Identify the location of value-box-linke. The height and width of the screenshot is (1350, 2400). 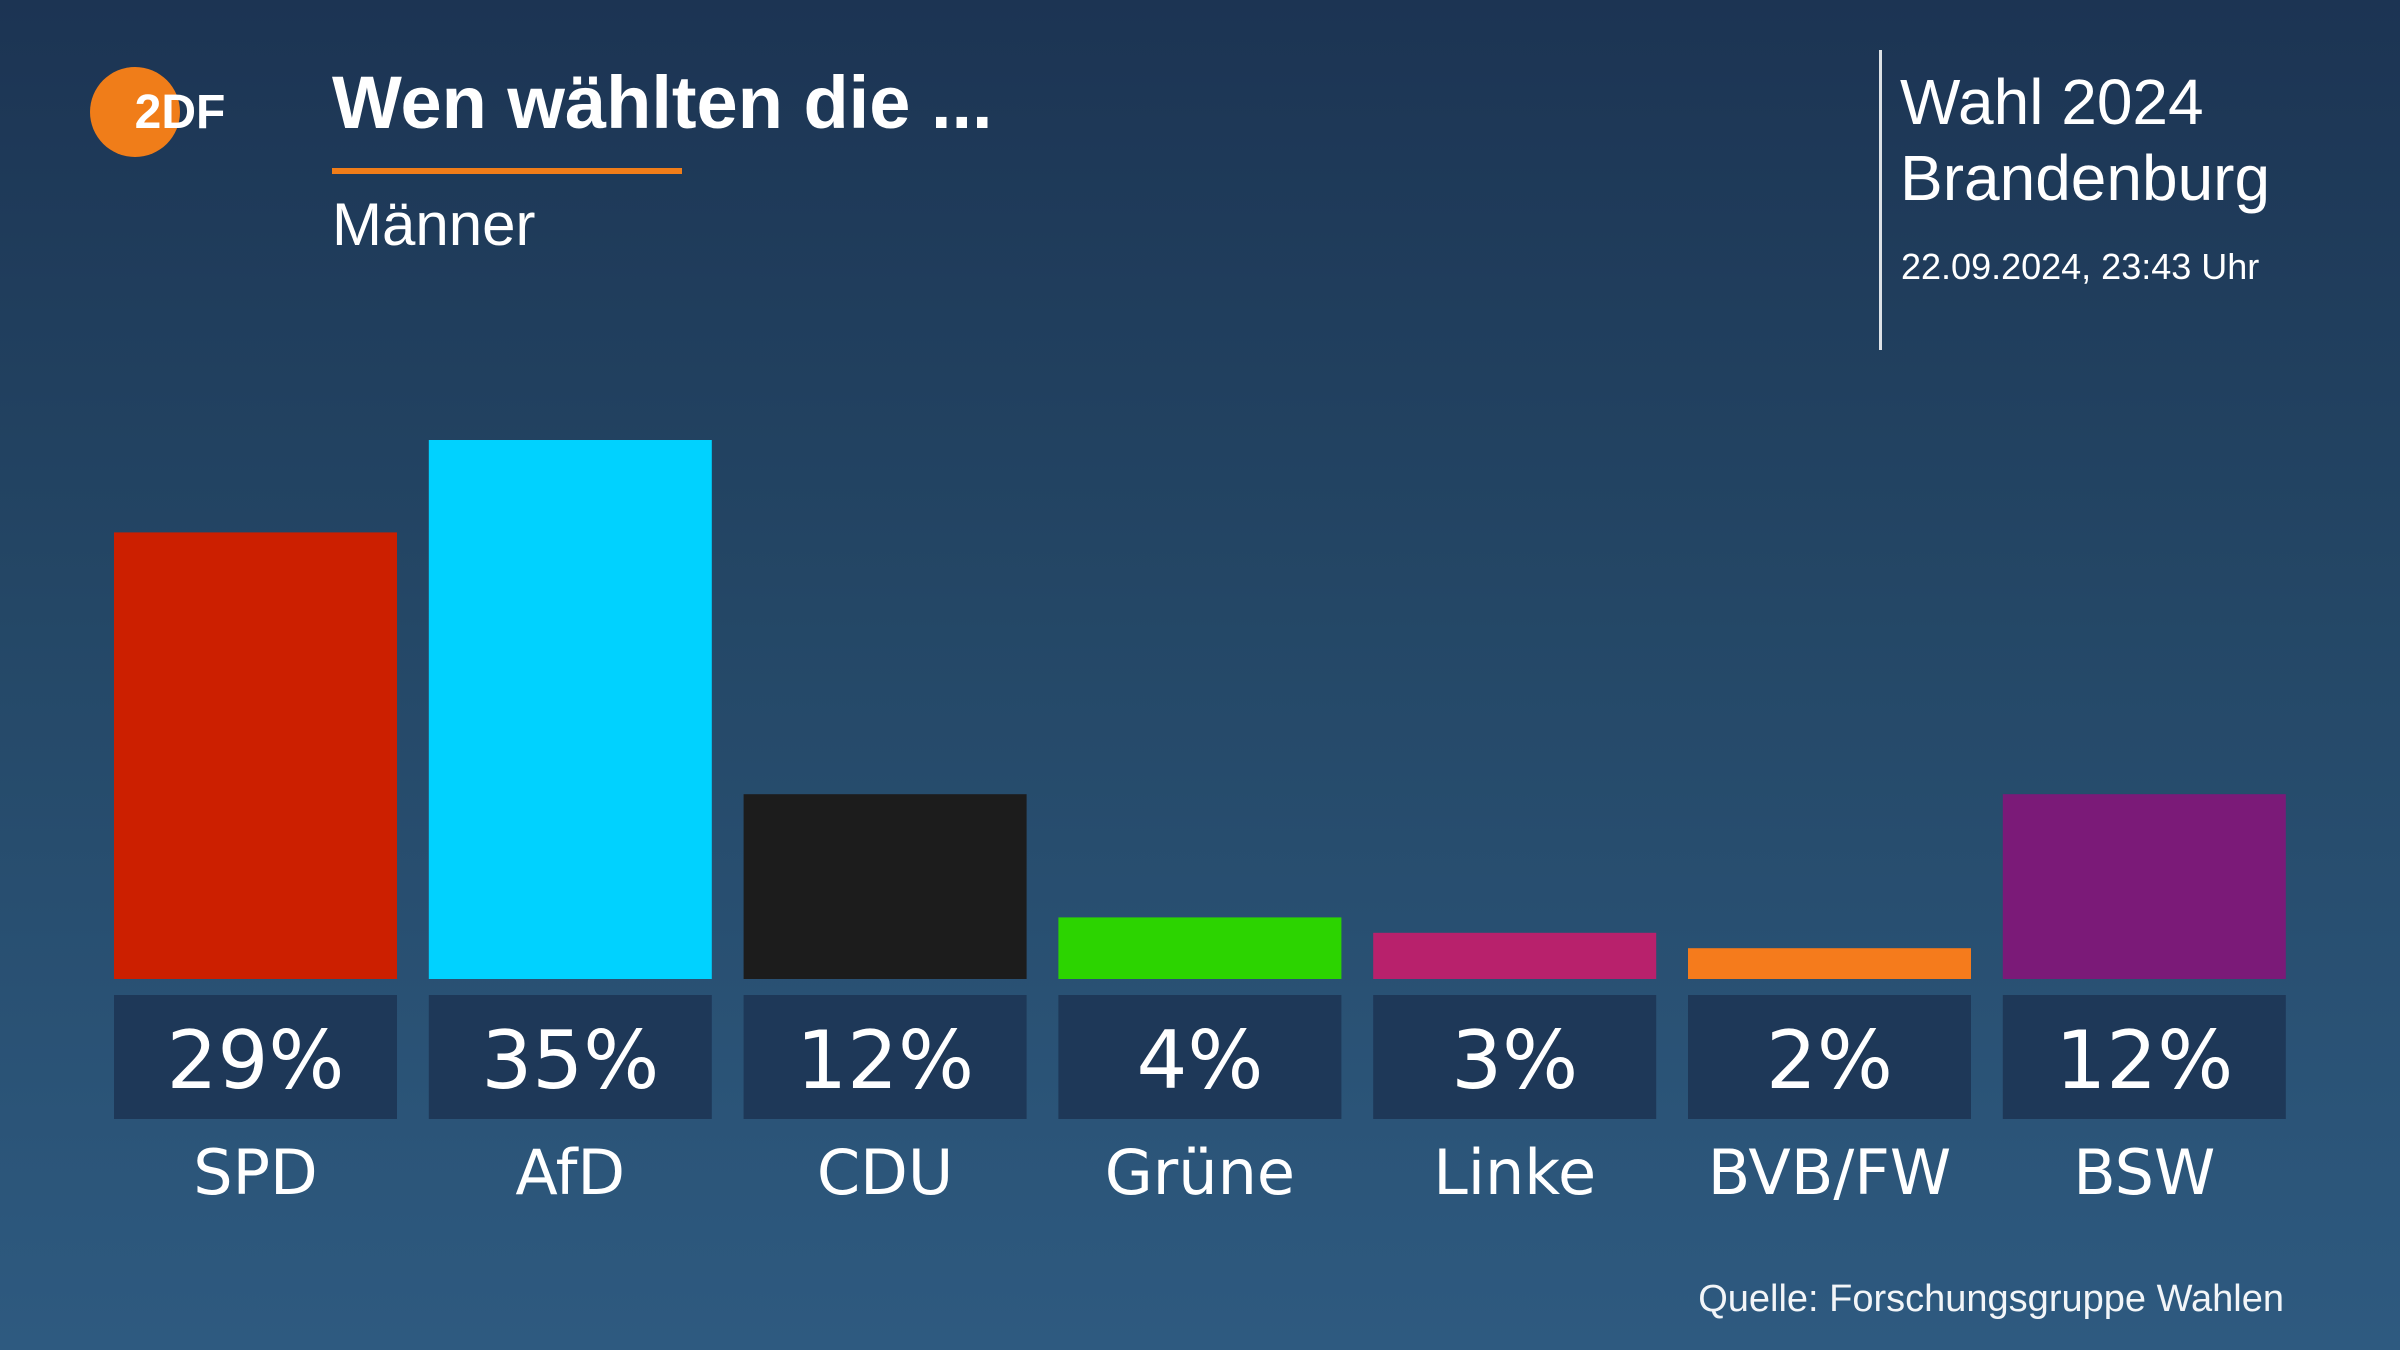
(1515, 1057).